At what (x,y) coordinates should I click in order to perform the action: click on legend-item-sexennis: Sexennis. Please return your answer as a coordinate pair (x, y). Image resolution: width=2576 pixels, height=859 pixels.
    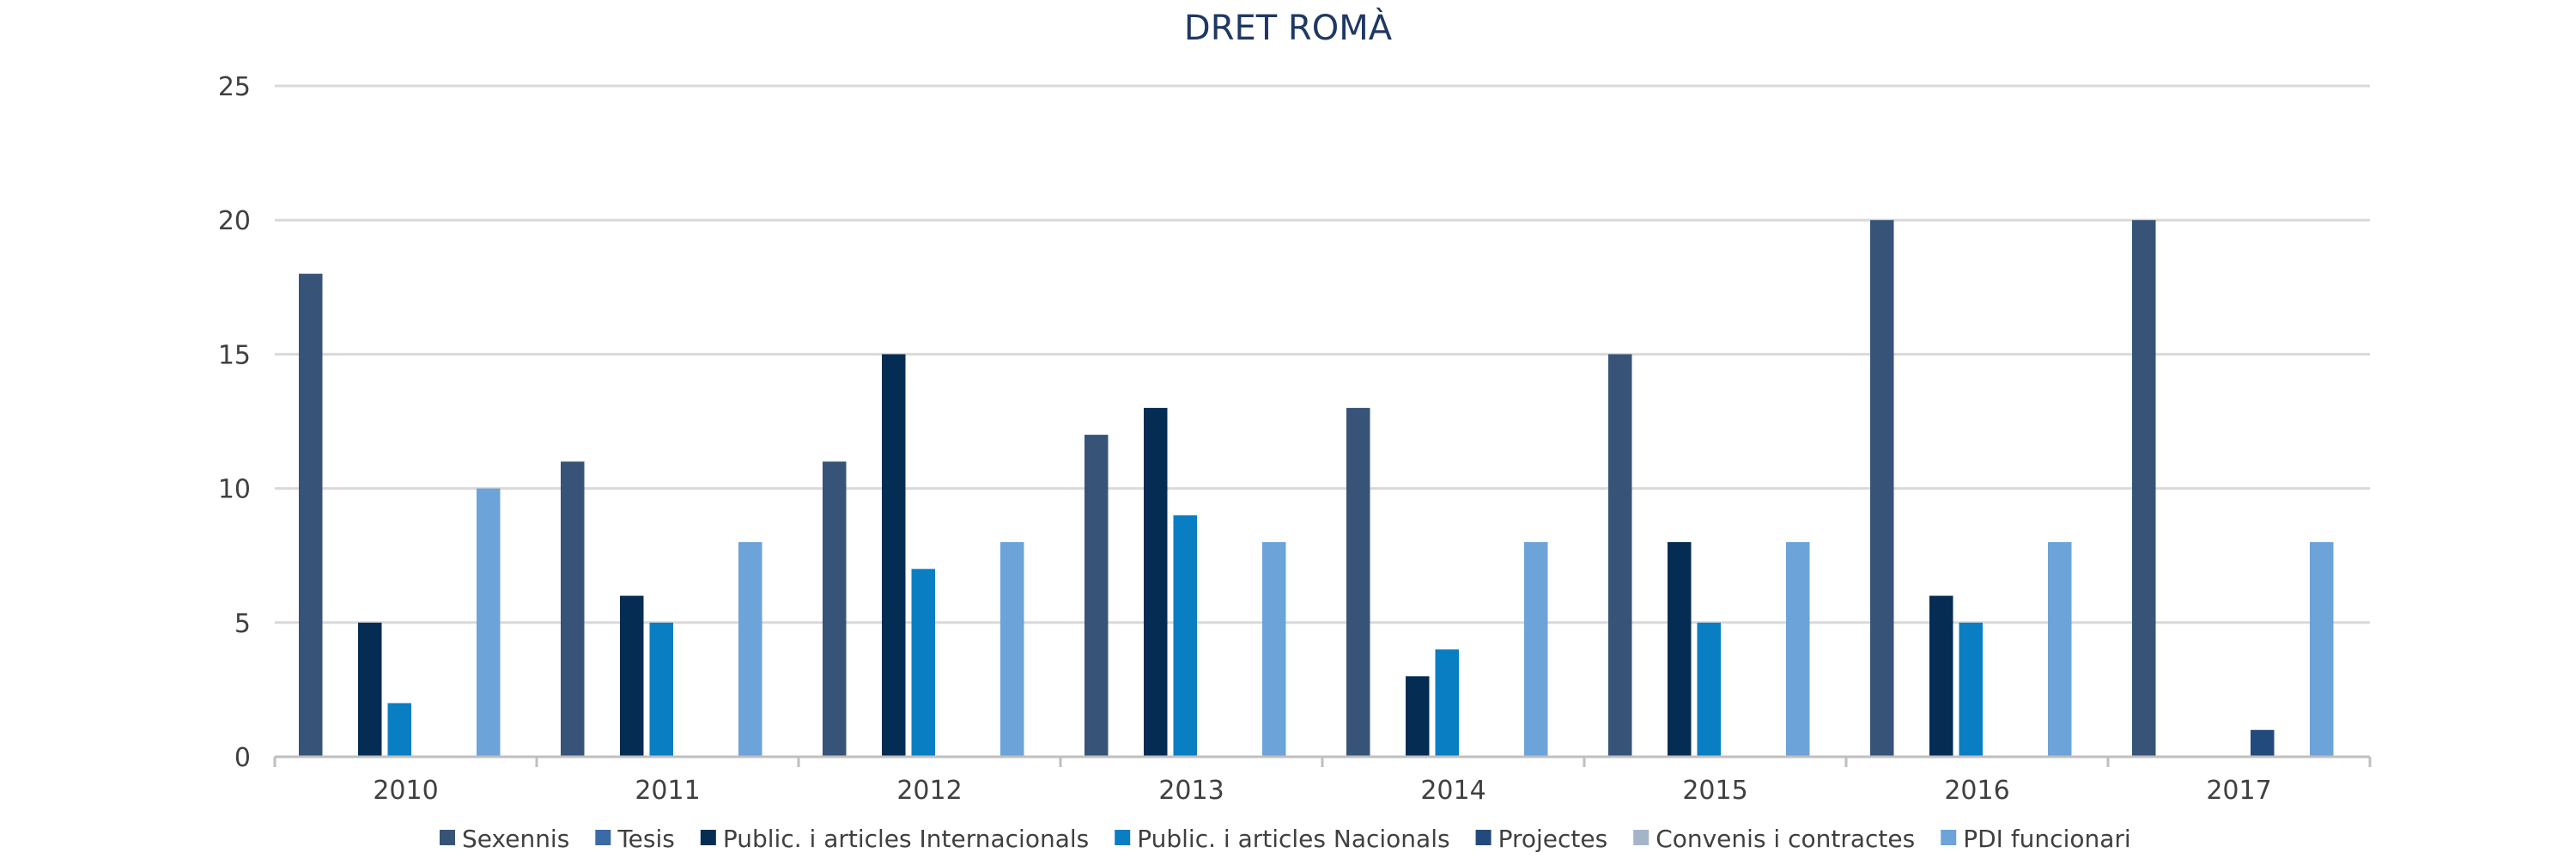
    Looking at the image, I should click on (505, 839).